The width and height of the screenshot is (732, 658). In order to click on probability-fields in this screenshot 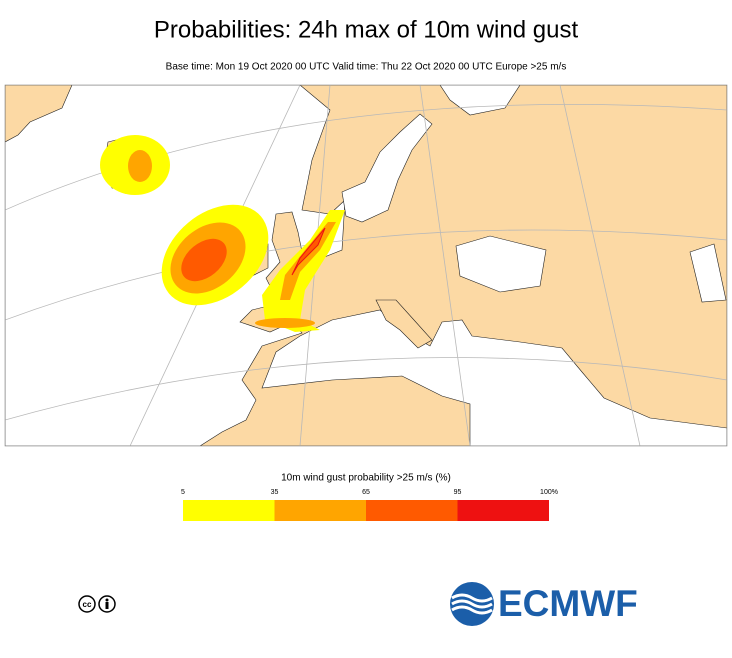, I will do `click(222, 233)`.